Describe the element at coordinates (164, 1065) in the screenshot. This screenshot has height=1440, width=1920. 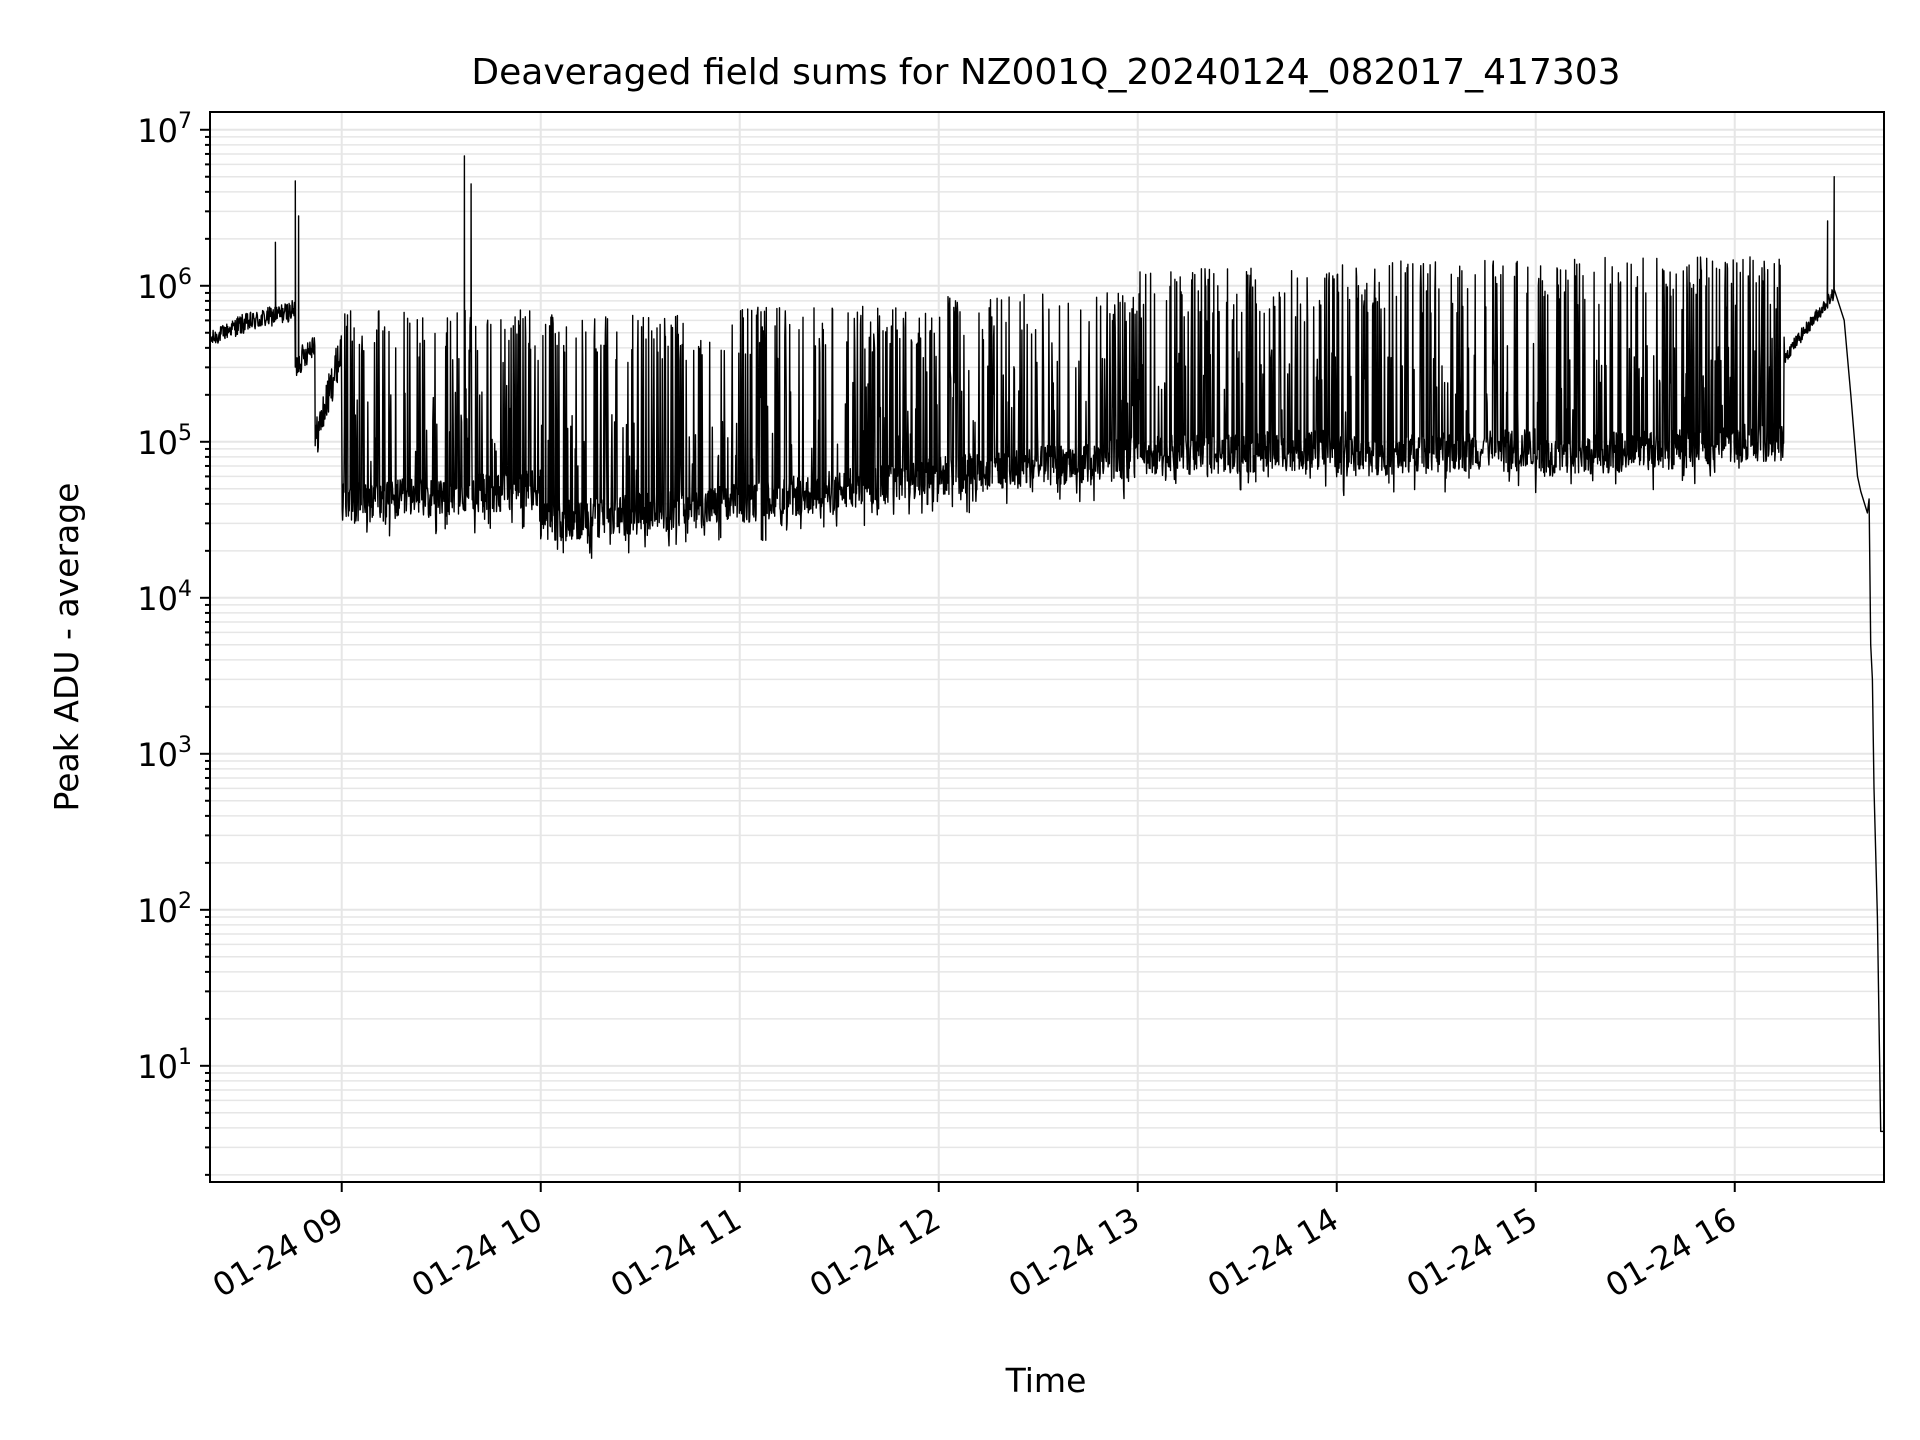
I see `y-tick-label: 101` at that location.